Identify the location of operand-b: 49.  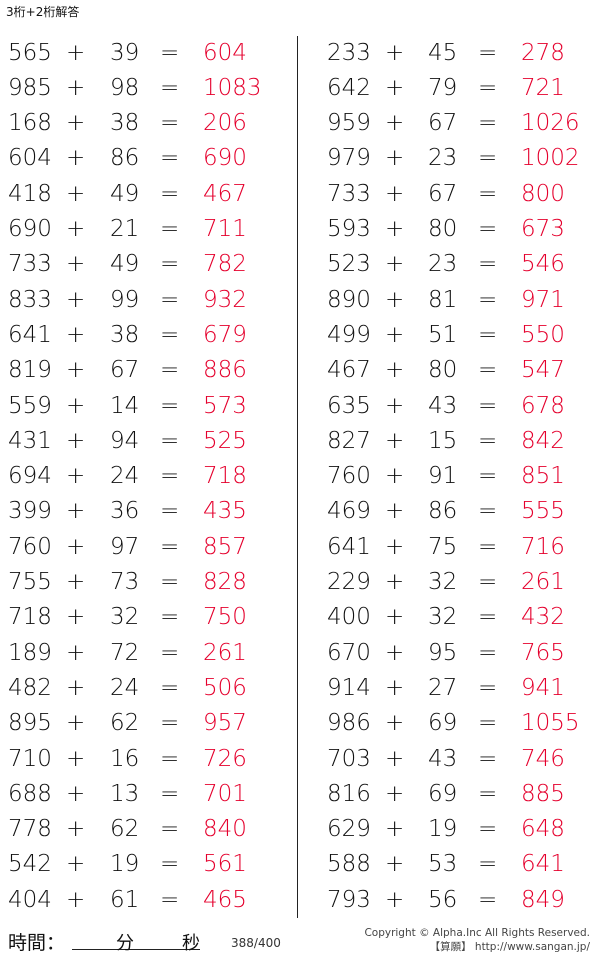
(125, 193).